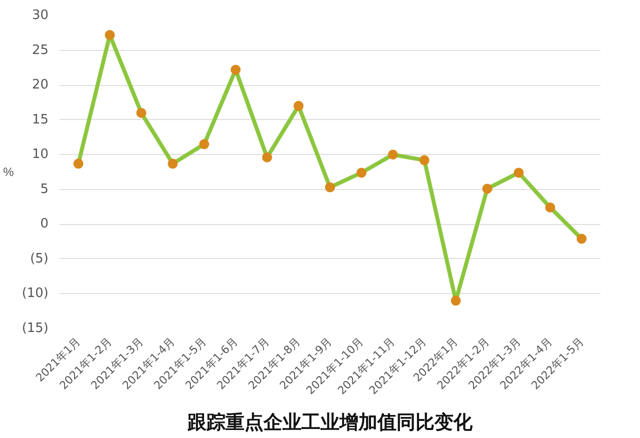 Image resolution: width=640 pixels, height=438 pixels. What do you see at coordinates (330, 423) in the screenshot?
I see `text: 跟踪重点企业工业增加值同比变化` at bounding box center [330, 423].